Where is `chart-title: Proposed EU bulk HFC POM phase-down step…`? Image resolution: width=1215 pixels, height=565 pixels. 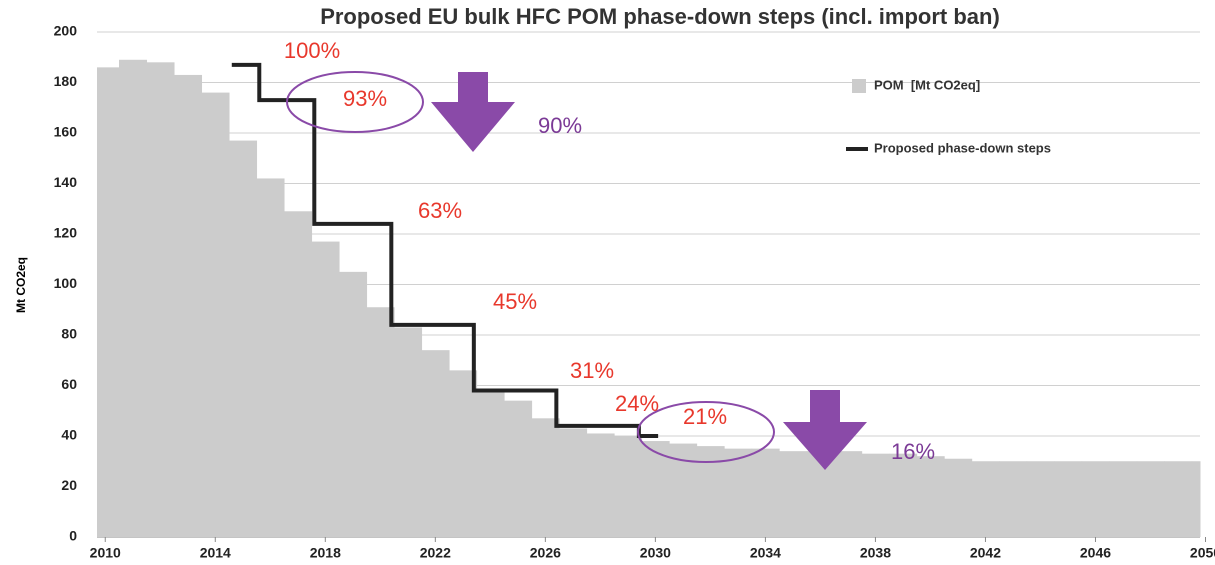 chart-title: Proposed EU bulk HFC POM phase-down step… is located at coordinates (660, 16).